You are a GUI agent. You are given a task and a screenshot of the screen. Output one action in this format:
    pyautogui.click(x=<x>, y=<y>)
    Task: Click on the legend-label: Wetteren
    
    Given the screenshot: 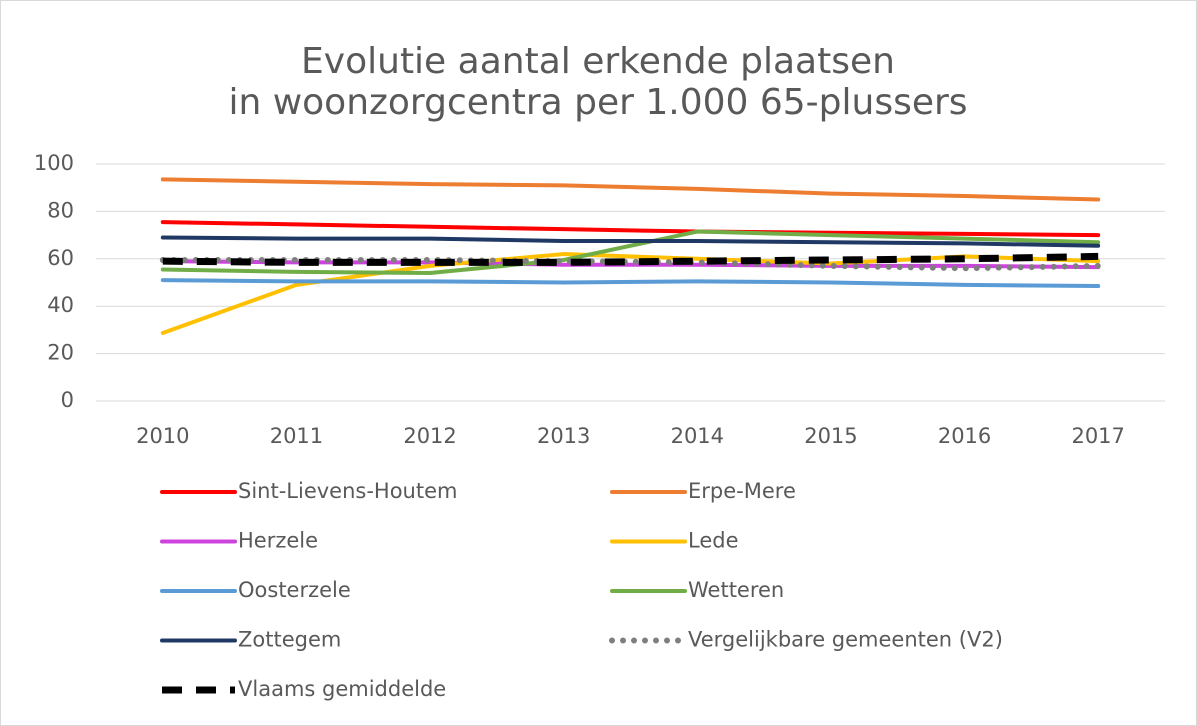 What is the action you would take?
    pyautogui.click(x=736, y=590)
    